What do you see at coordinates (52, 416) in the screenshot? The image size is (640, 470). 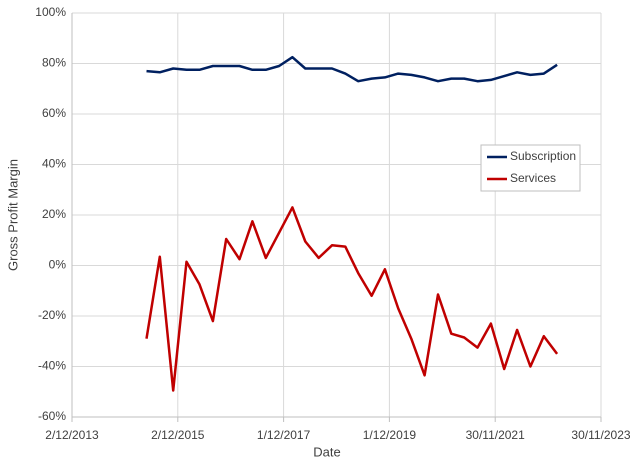 I see `y-tick-label: -60%` at bounding box center [52, 416].